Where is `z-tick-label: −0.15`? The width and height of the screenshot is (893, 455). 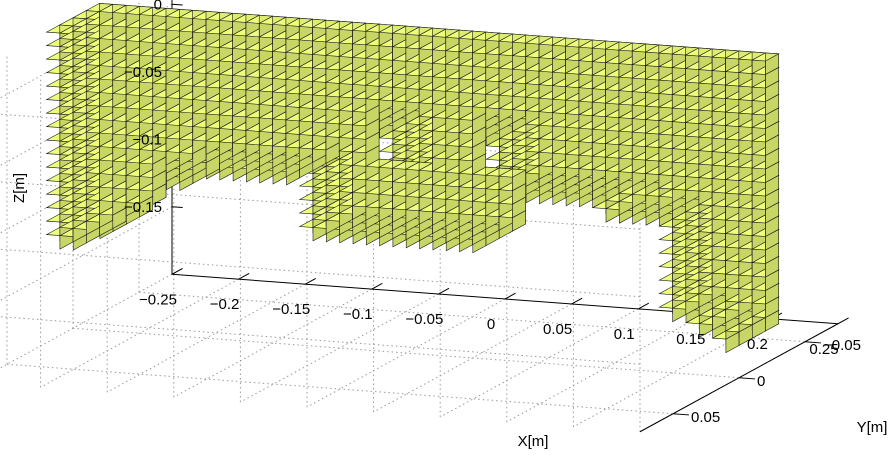 z-tick-label: −0.15 is located at coordinates (143, 207).